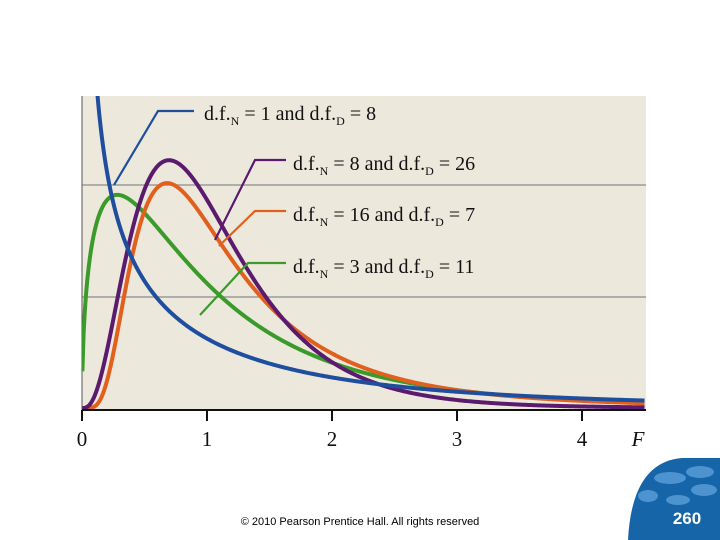  Describe the element at coordinates (454, 267) in the screenshot. I see `label-text: = 11` at that location.